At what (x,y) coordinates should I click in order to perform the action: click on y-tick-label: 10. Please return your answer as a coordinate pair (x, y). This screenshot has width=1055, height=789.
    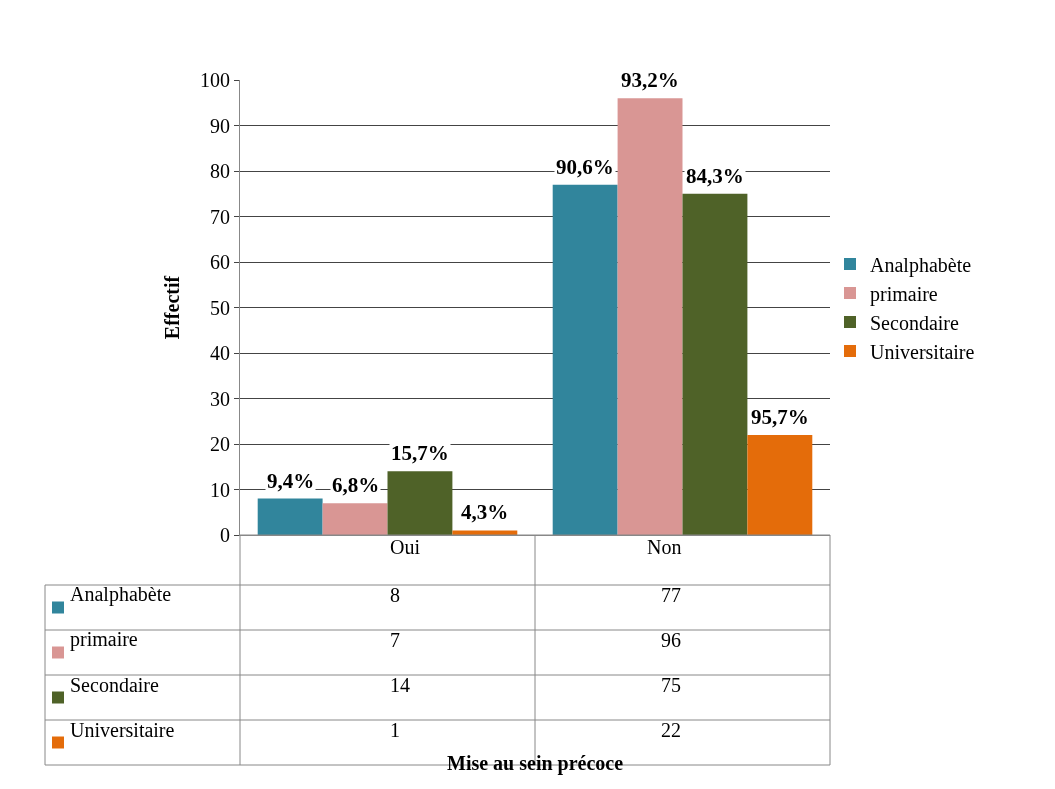
    Looking at the image, I should click on (220, 489).